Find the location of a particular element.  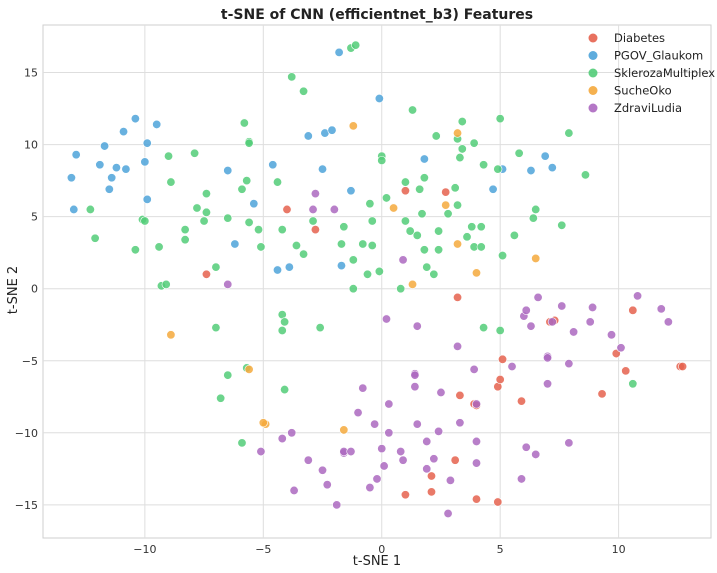

x-tick-label: 10 is located at coordinates (619, 549).